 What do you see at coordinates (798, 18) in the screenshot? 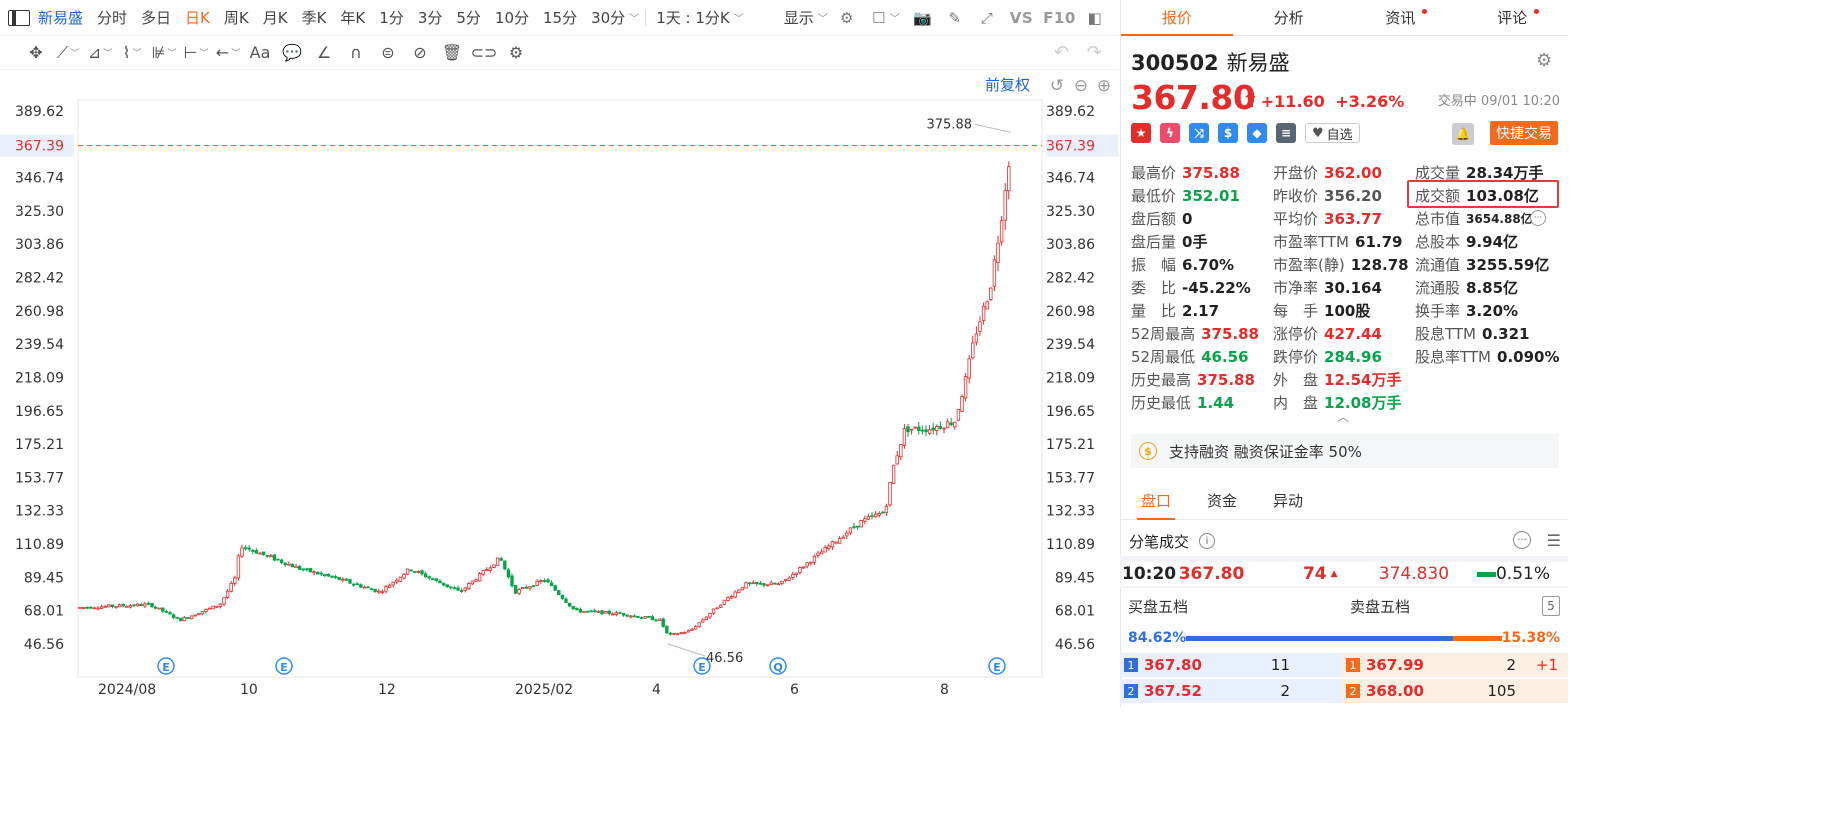
I see `display-menu: 显示` at bounding box center [798, 18].